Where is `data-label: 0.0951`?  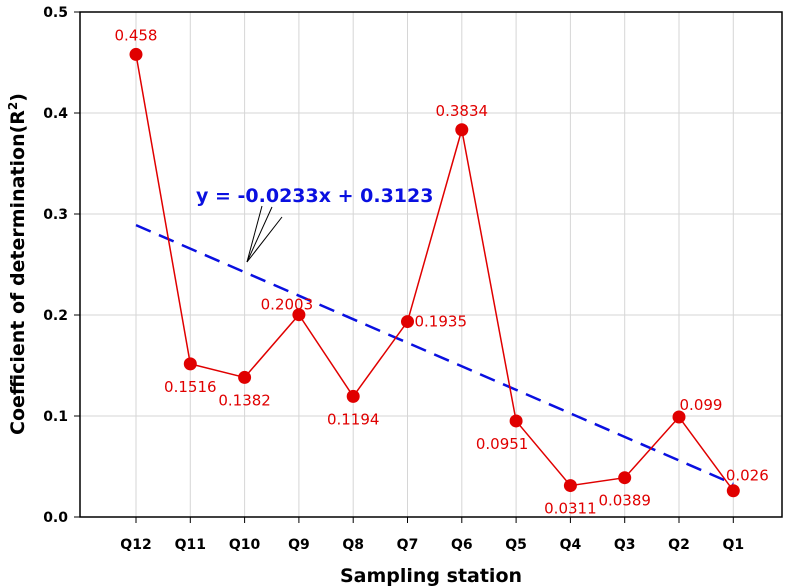
data-label: 0.0951 is located at coordinates (502, 444).